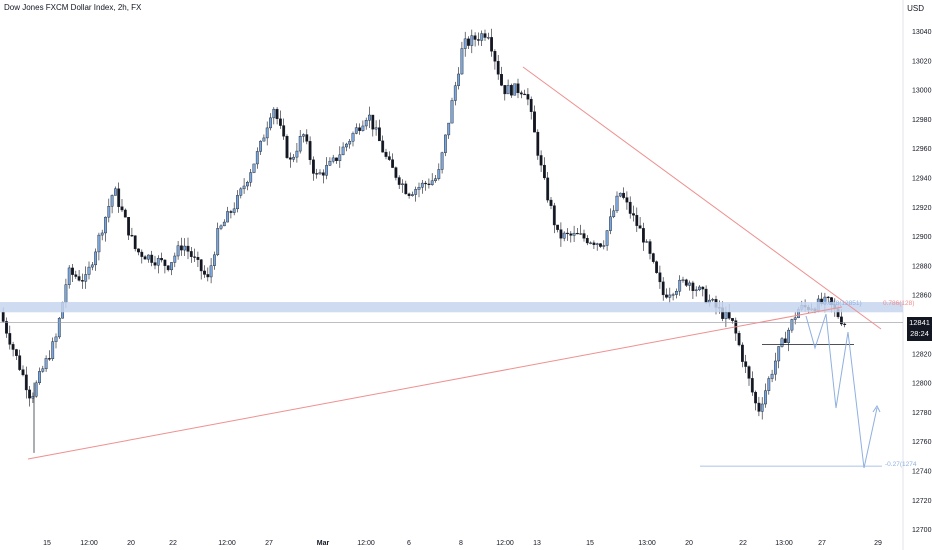 The width and height of the screenshot is (932, 550). I want to click on projection-arrowhead, so click(876, 409).